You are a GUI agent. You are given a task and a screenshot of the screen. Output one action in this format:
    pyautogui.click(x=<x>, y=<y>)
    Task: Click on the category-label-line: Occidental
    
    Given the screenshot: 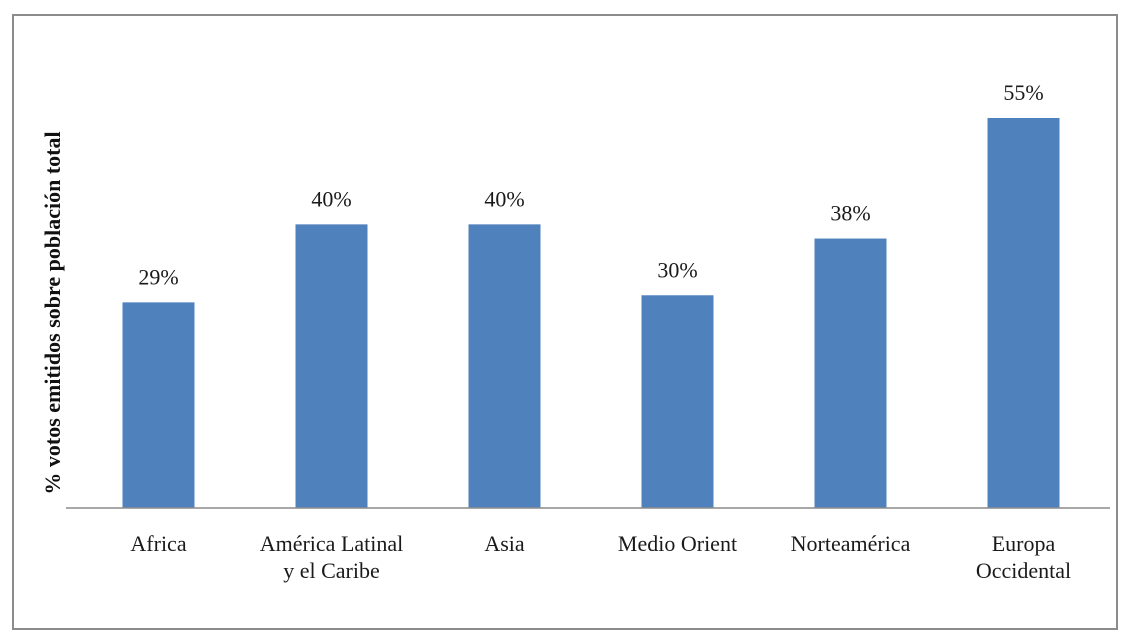 What is the action you would take?
    pyautogui.click(x=1023, y=570)
    